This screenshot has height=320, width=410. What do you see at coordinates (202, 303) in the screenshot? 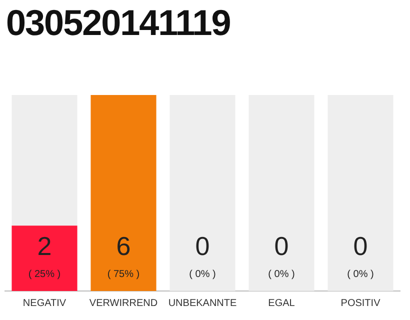
I see `x-tick-label: UNBEKANNTE` at bounding box center [202, 303].